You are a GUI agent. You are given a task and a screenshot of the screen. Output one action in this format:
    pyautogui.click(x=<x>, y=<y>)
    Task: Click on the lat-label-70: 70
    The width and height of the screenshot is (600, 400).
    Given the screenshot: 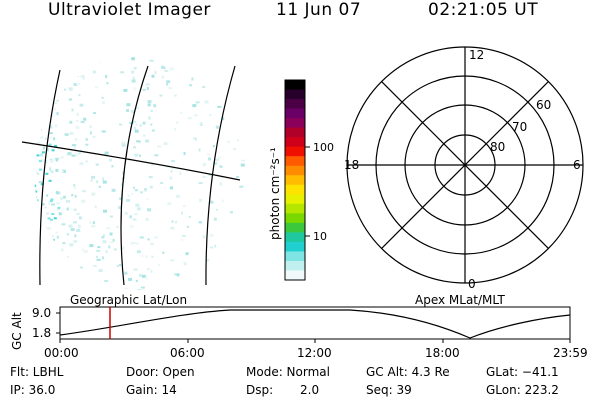 What is the action you would take?
    pyautogui.click(x=519, y=127)
    